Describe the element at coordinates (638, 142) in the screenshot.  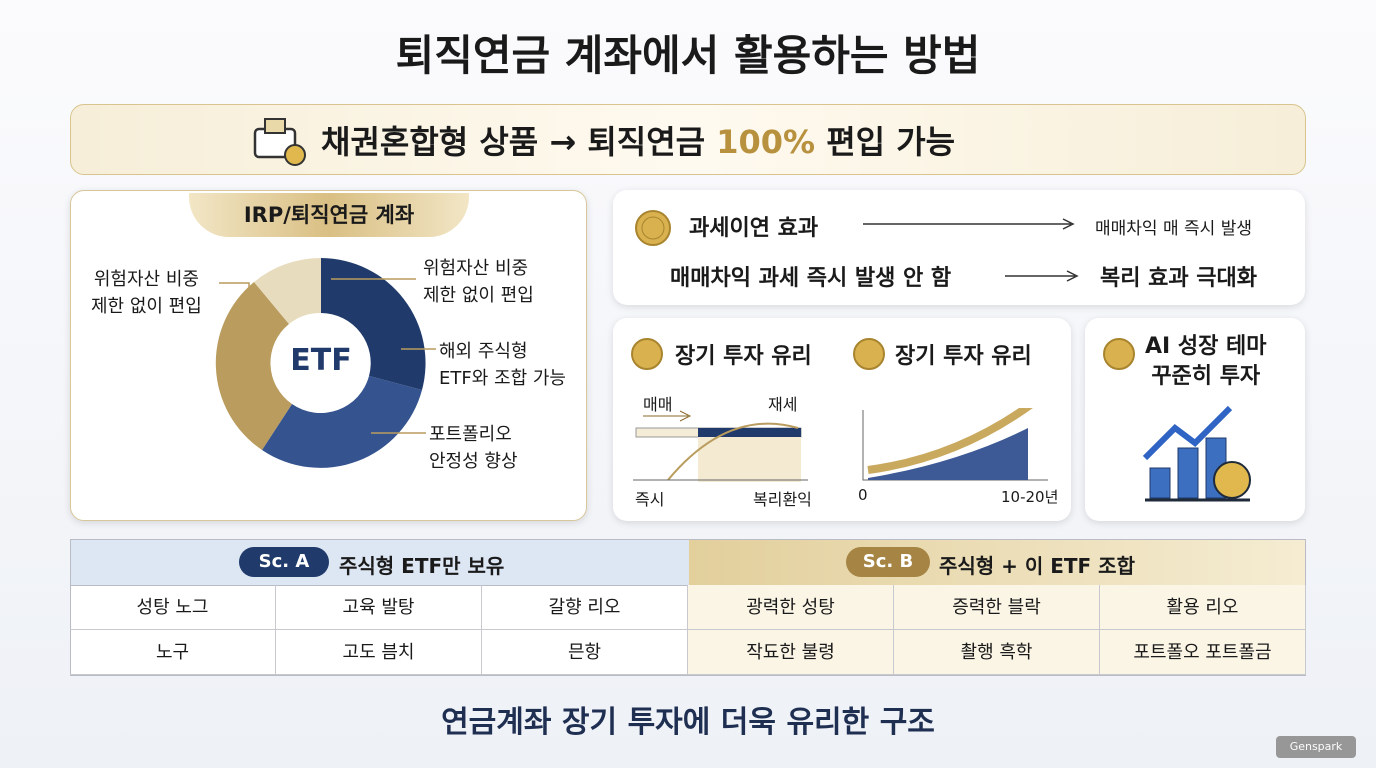
I see `banner-text: 채권혼합형 상품 → 퇴직연금 100% 편입 가능` at that location.